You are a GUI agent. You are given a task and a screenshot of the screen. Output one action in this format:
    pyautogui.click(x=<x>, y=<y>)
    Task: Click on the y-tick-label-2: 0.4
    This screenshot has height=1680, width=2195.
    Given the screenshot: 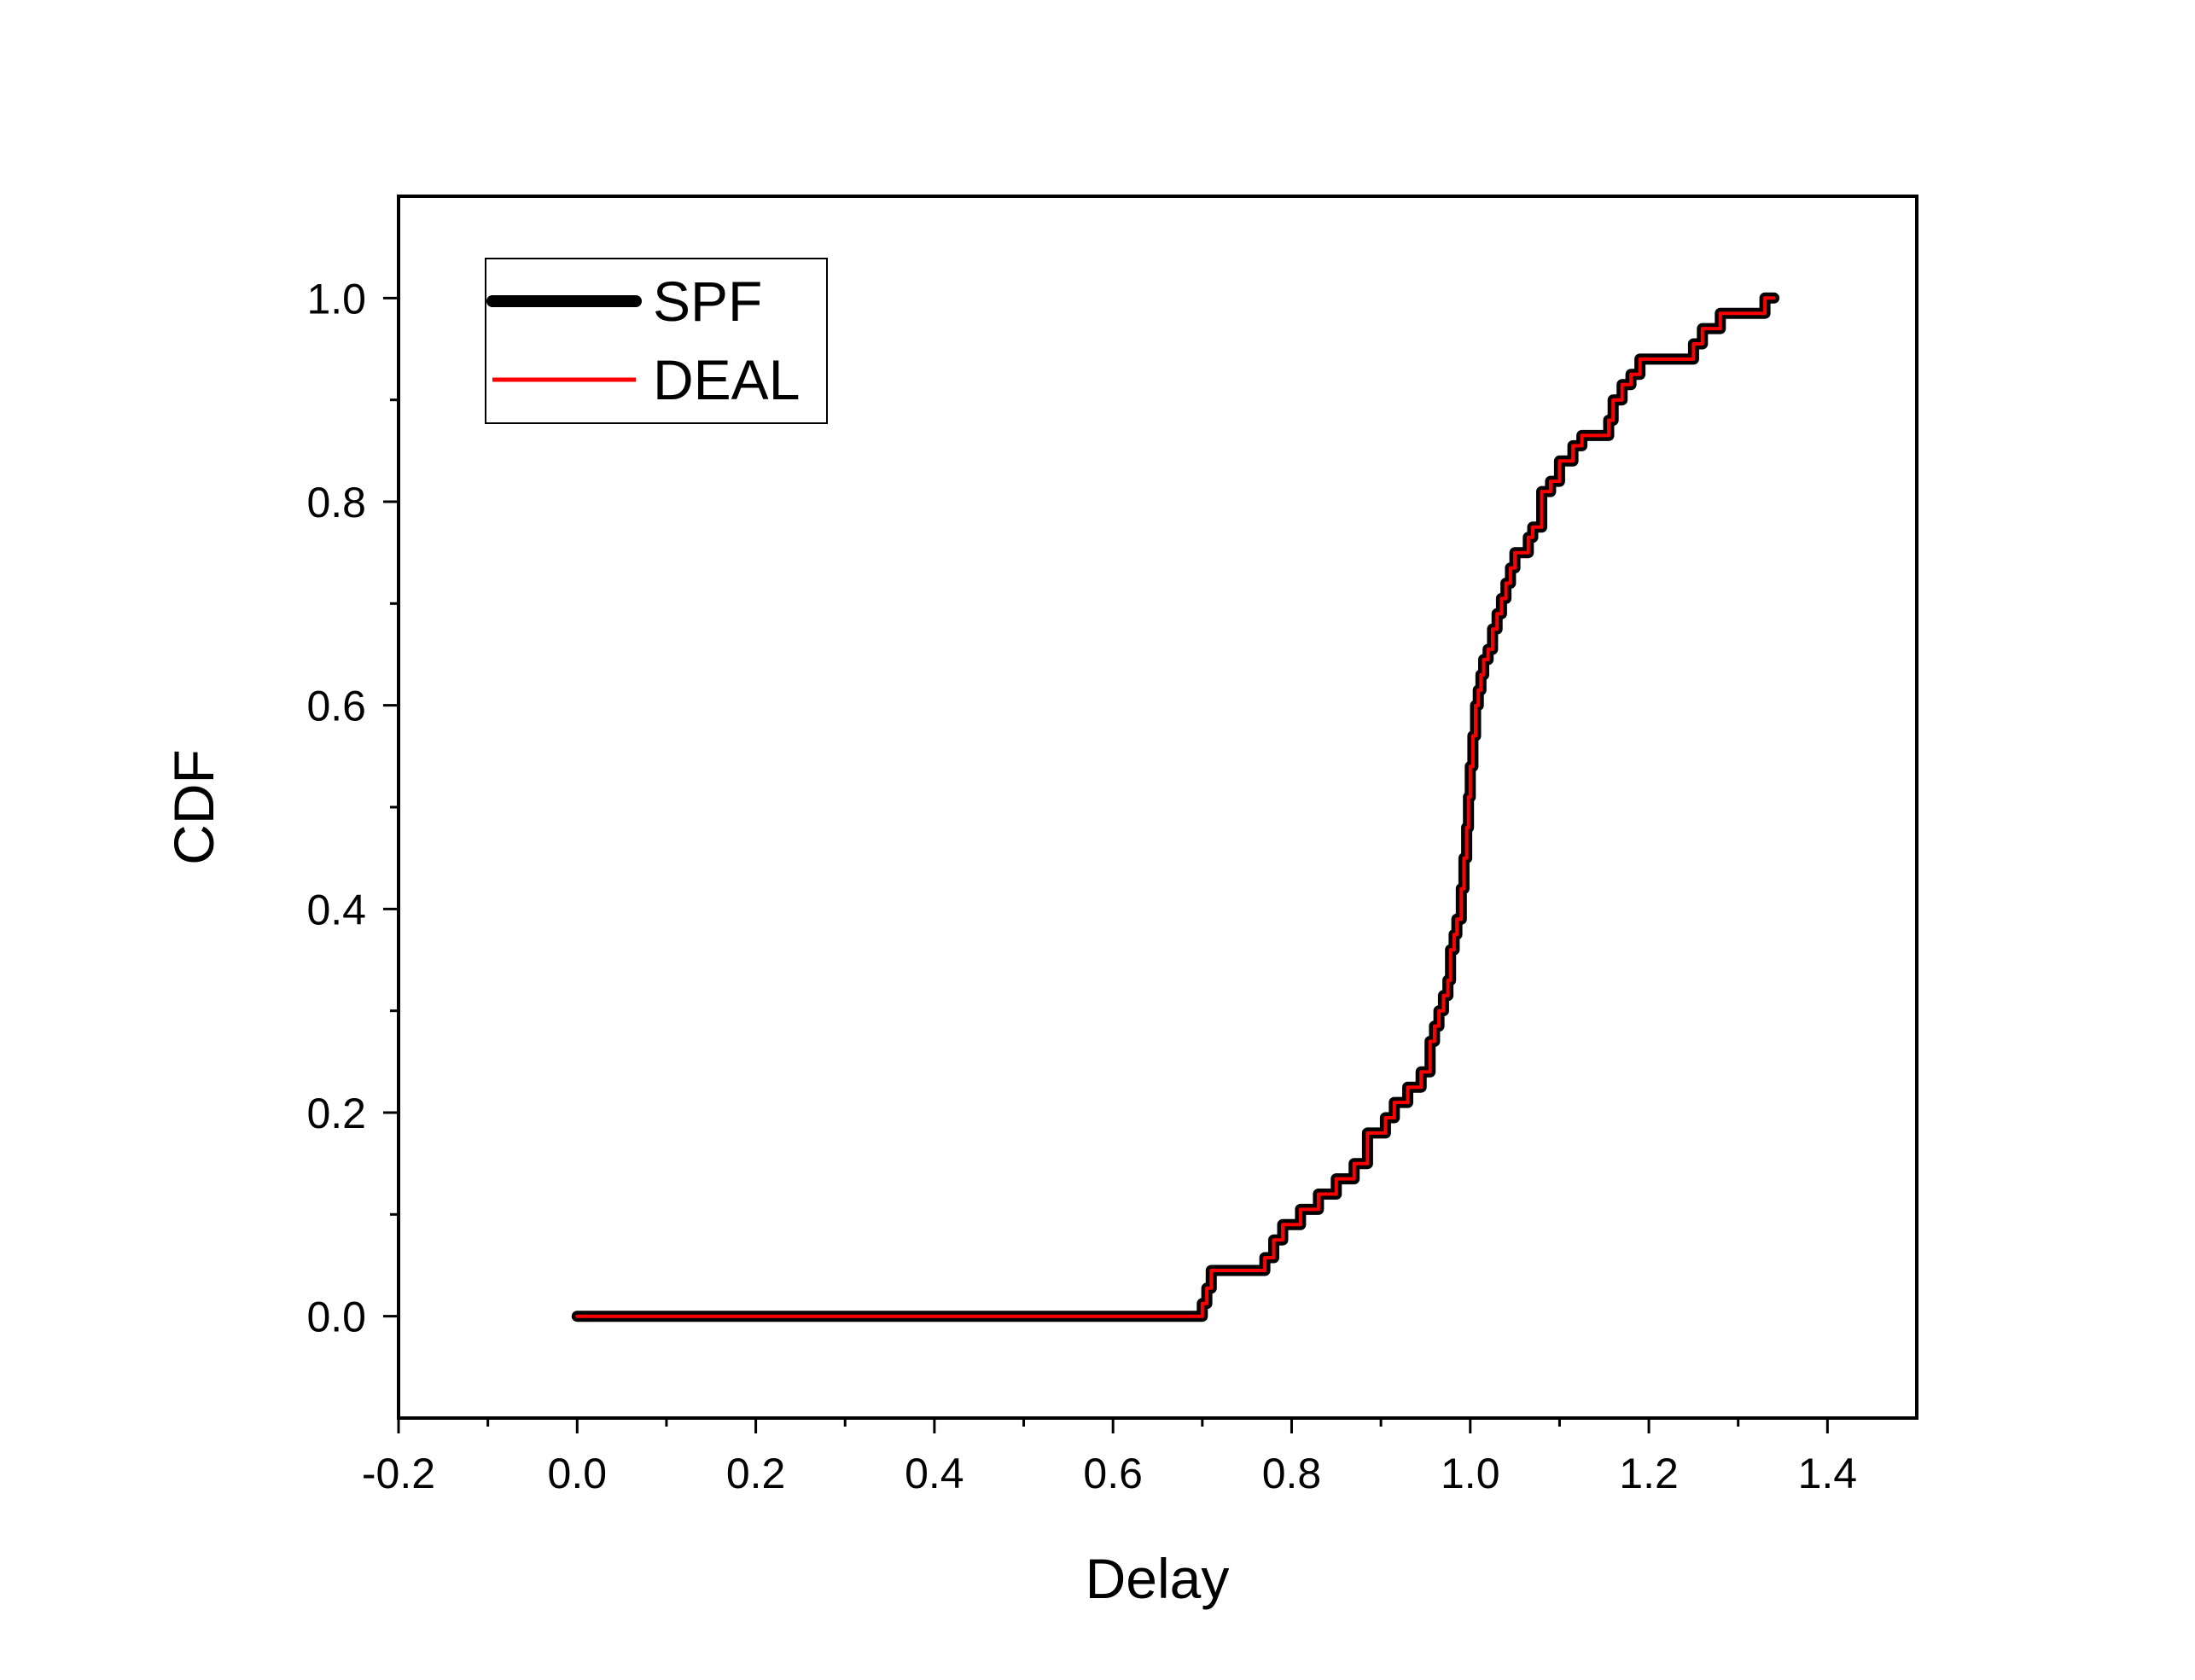 What is the action you would take?
    pyautogui.click(x=336, y=909)
    